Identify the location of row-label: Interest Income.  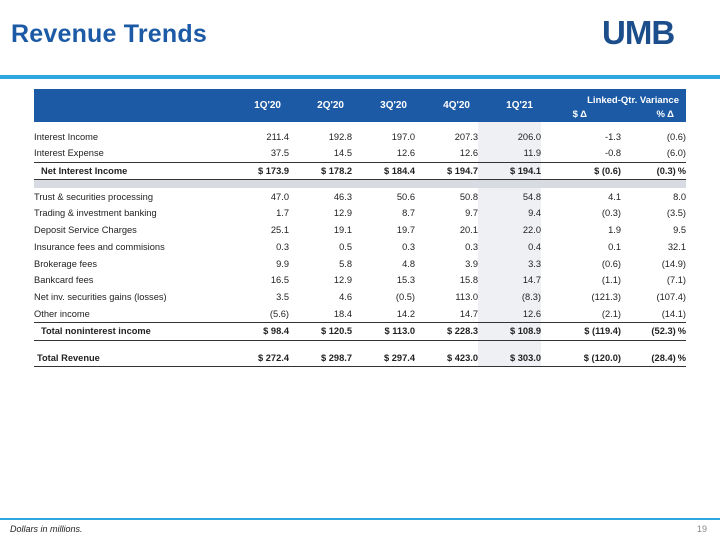
(66, 136).